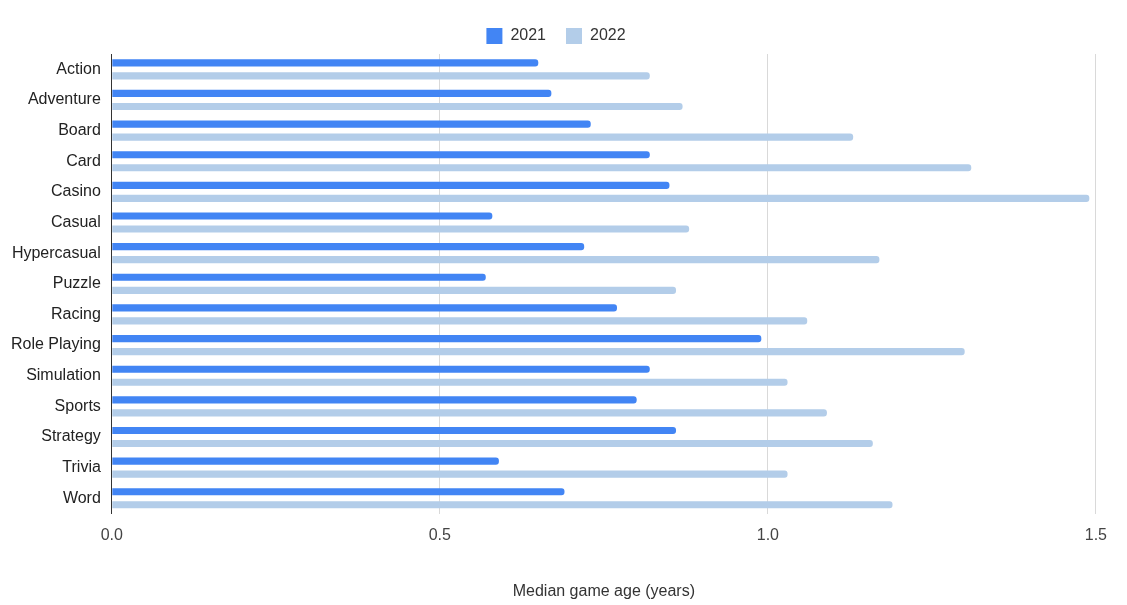  What do you see at coordinates (76, 313) in the screenshot?
I see `y-tick-label: Racing` at bounding box center [76, 313].